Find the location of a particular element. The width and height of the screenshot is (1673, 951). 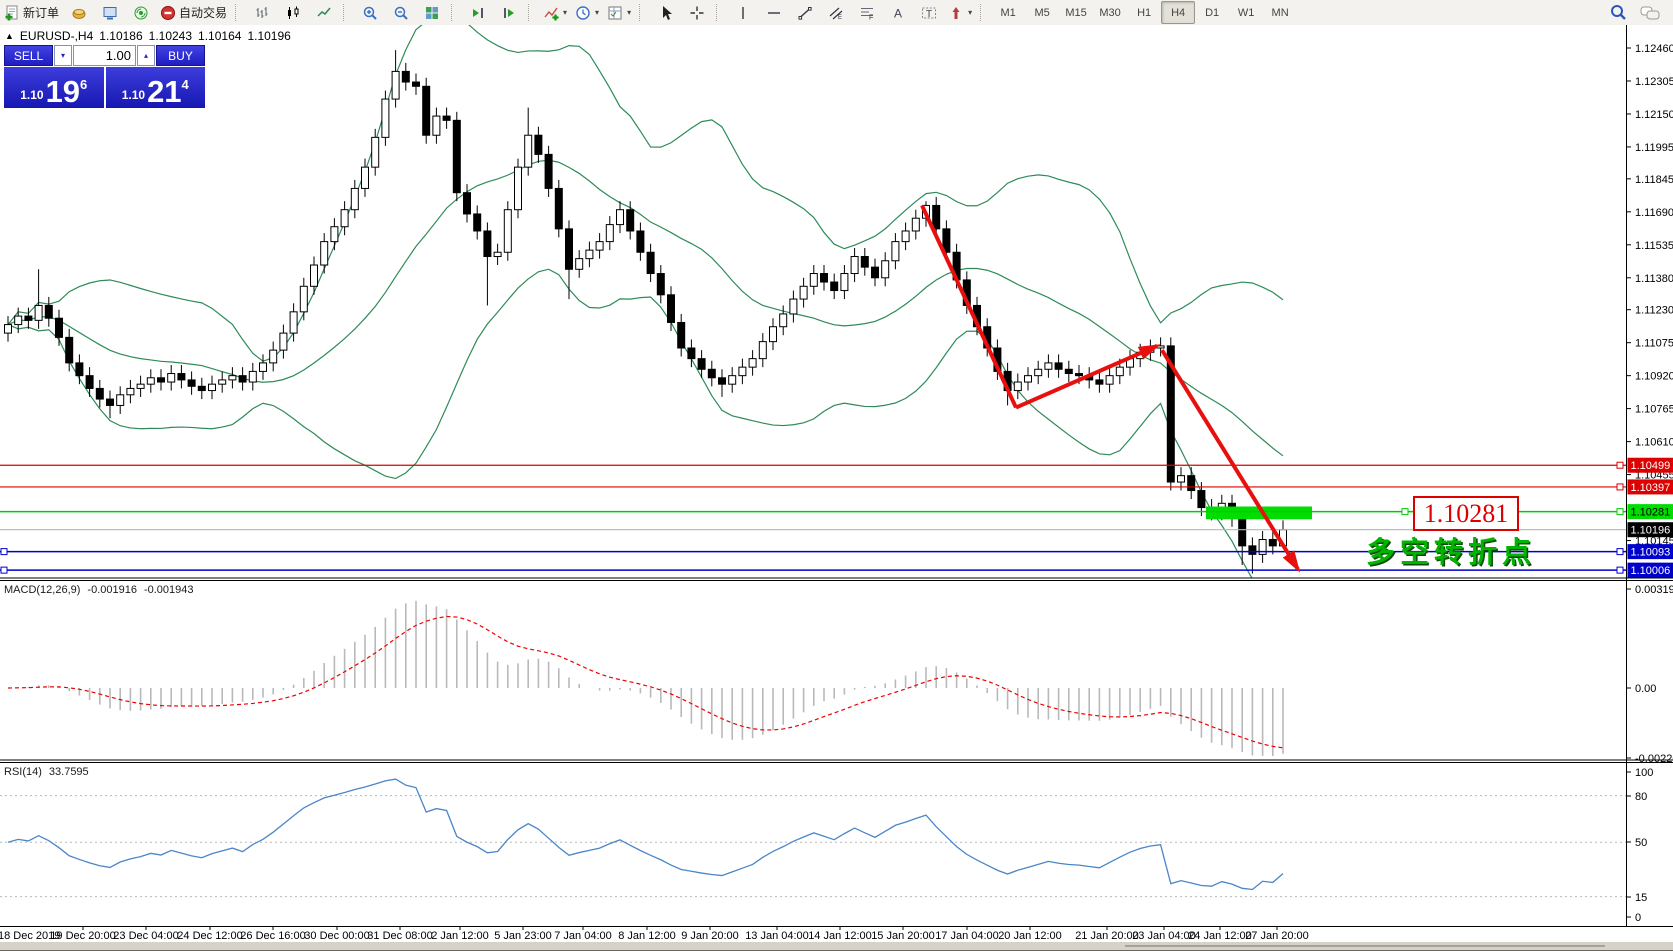

candlestick-chart-button is located at coordinates (292, 12).